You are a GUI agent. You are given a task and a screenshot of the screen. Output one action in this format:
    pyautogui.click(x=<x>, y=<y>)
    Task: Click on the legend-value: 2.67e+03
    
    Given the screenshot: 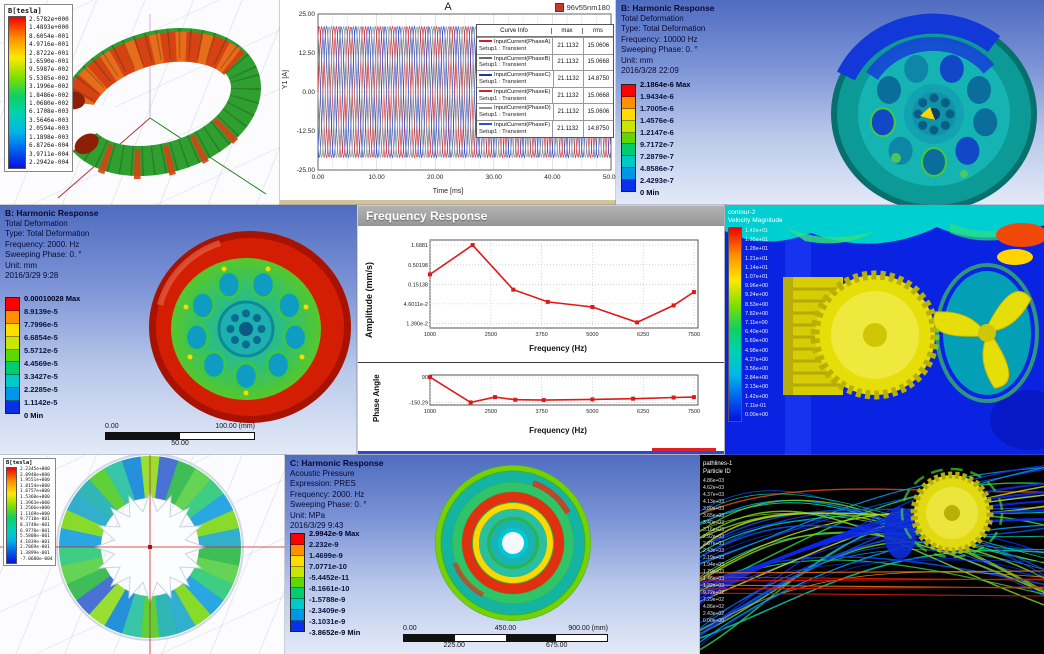 What is the action you would take?
    pyautogui.click(x=713, y=544)
    